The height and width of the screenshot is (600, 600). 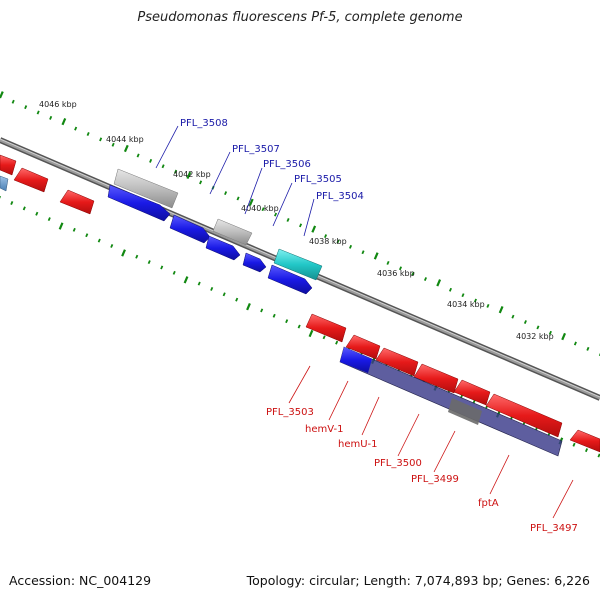 I want to click on gene-label-pfl-3503: PFL_3503, so click(x=290, y=412).